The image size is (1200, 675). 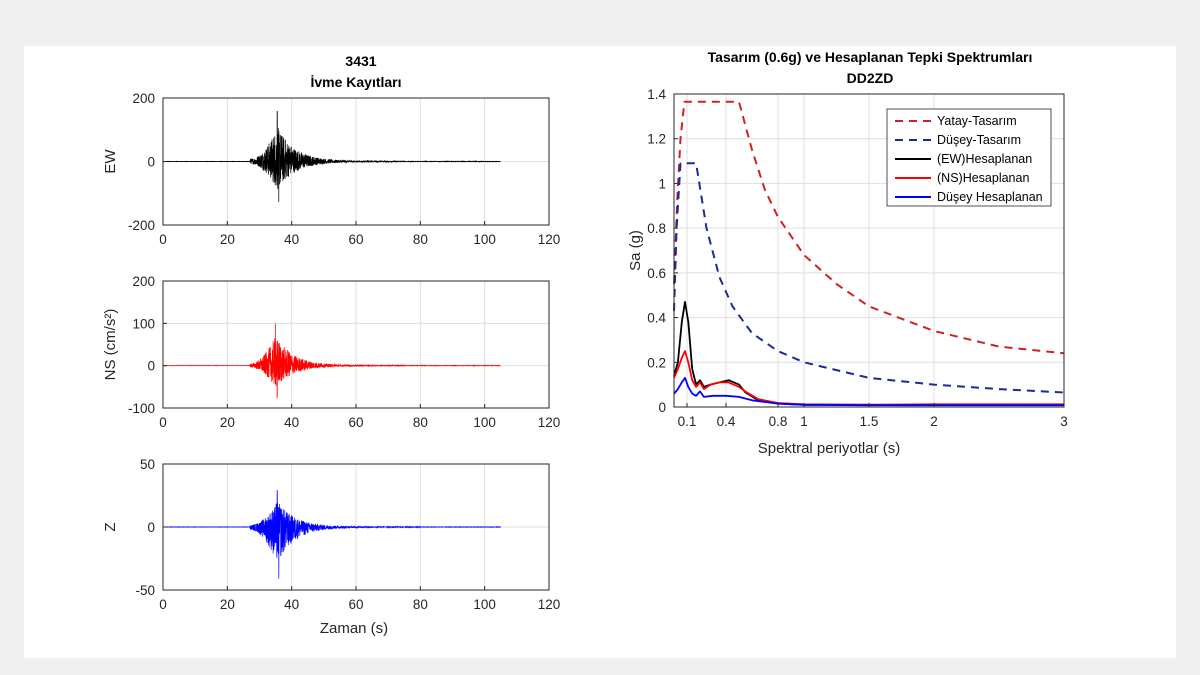 I want to click on ew-x-tick-label: 40, so click(x=291, y=239).